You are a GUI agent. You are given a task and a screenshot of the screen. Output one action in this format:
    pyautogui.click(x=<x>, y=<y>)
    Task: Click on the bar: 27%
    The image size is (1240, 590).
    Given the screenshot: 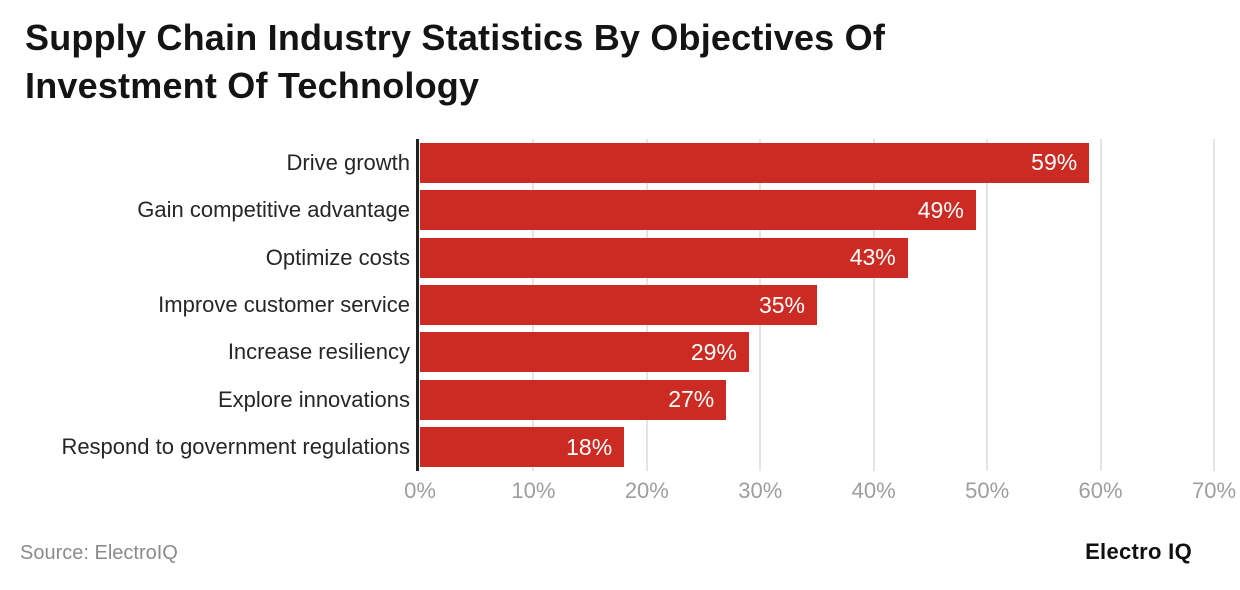 What is the action you would take?
    pyautogui.click(x=573, y=399)
    